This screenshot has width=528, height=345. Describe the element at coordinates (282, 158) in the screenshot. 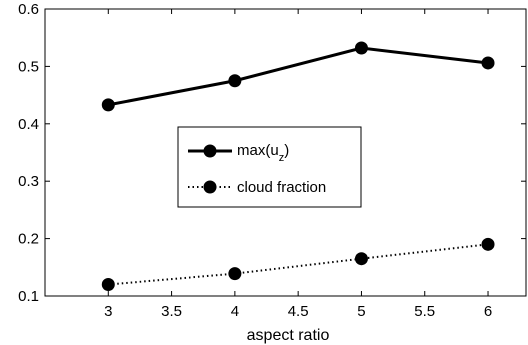

I see `legend-label-solid-subscript: z` at that location.